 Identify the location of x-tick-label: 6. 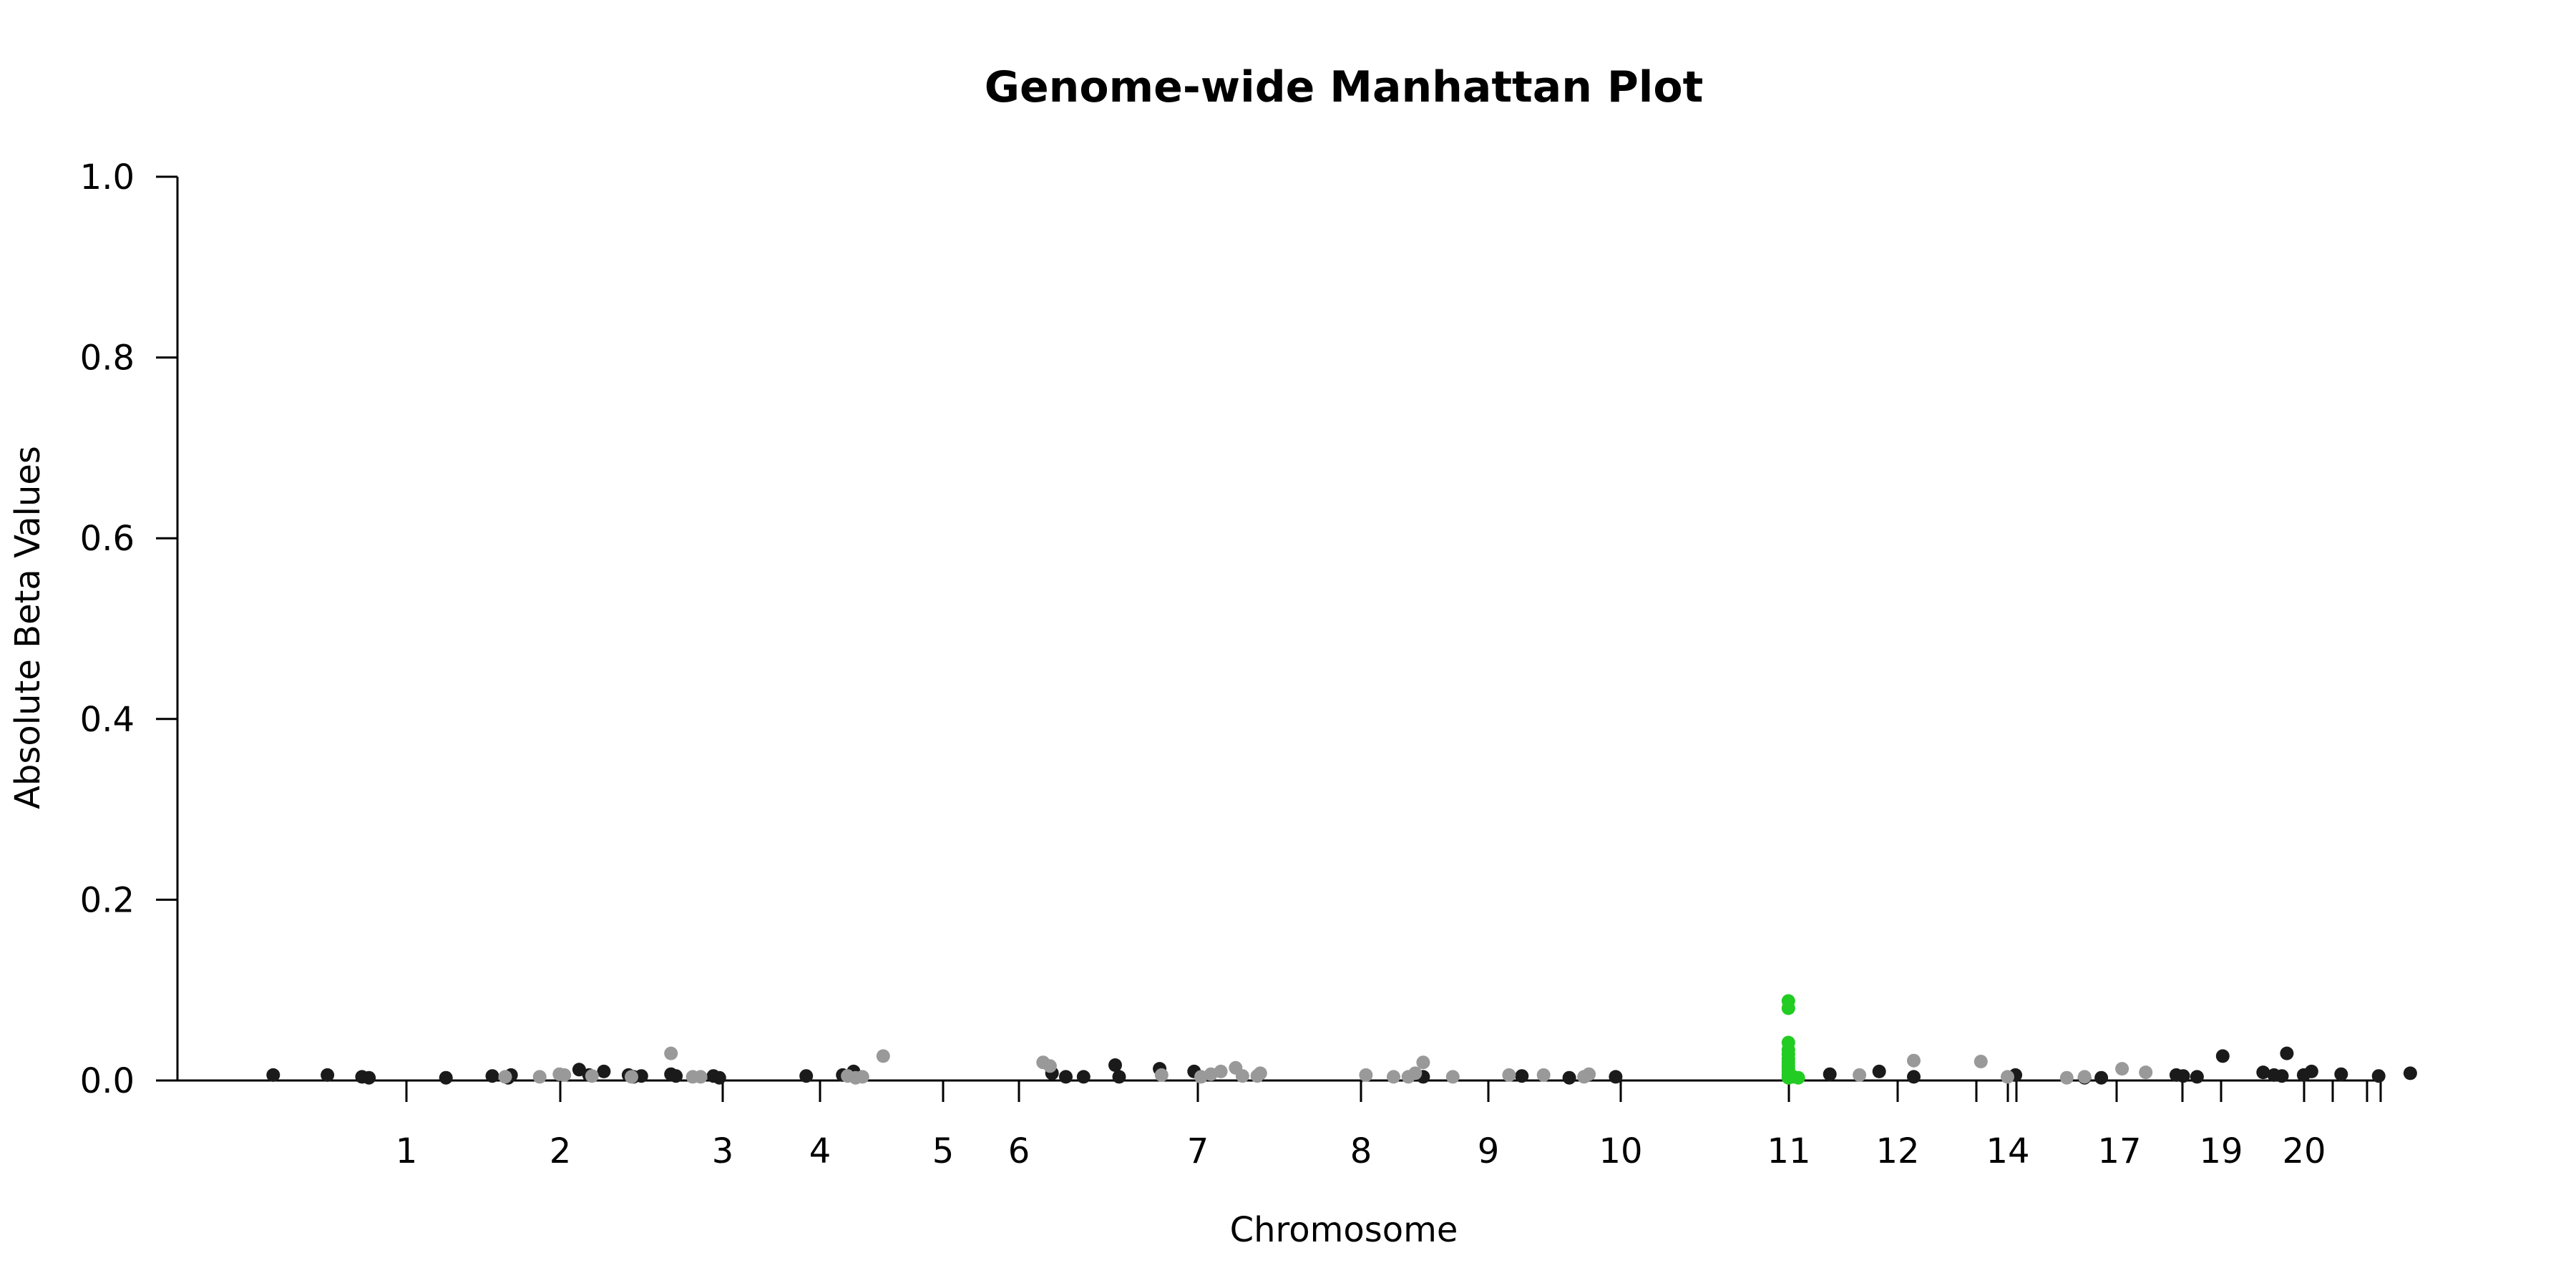
(1019, 1151).